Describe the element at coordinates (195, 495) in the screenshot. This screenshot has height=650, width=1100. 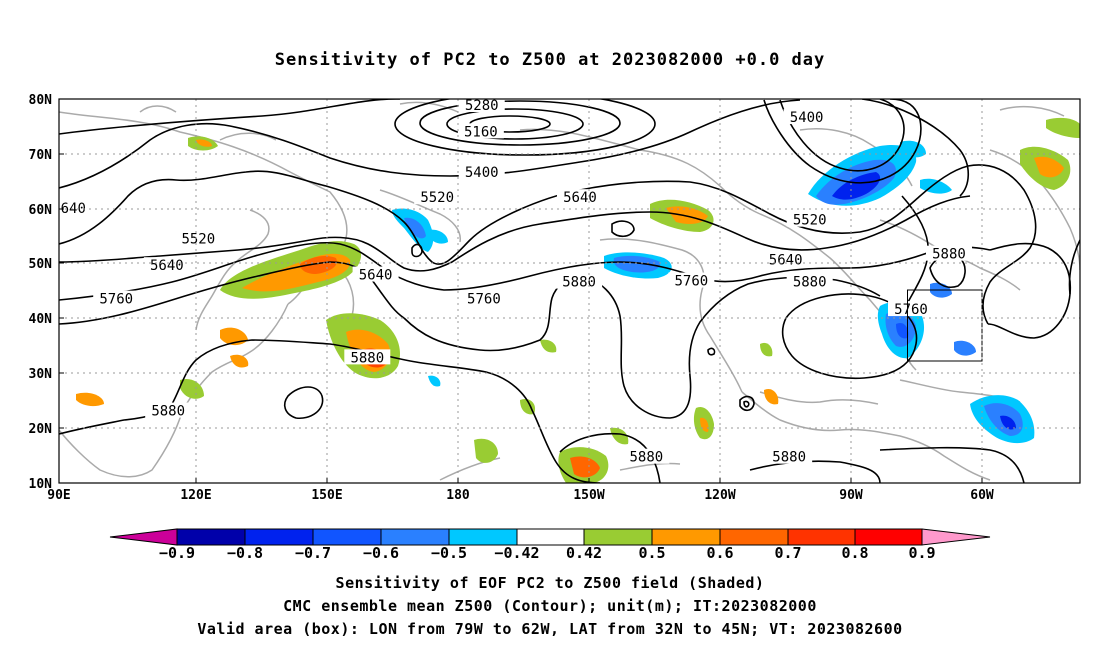
I see `lon-label: 120E` at that location.